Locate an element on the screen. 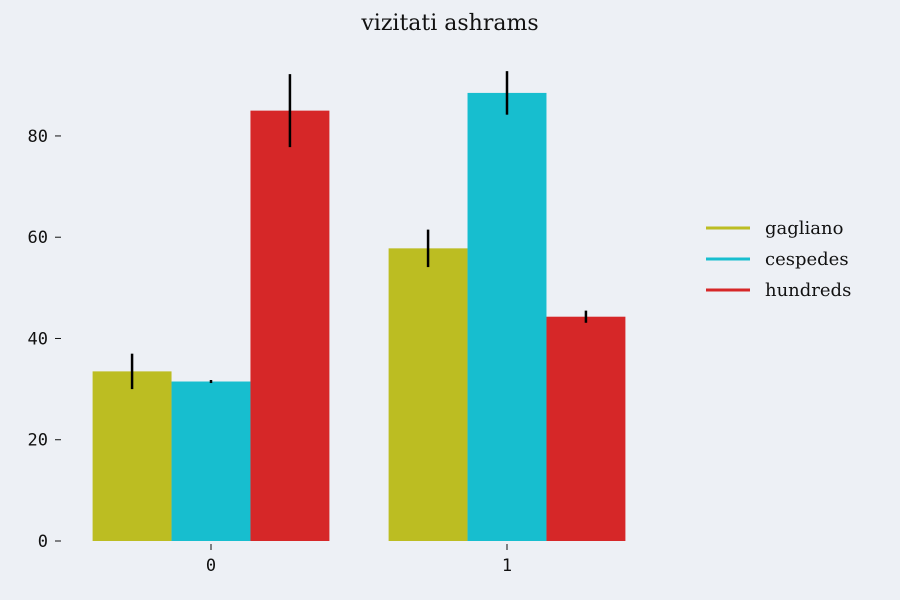 Image resolution: width=900 pixels, height=600 pixels. y-tick-label: 40 is located at coordinates (38, 339).